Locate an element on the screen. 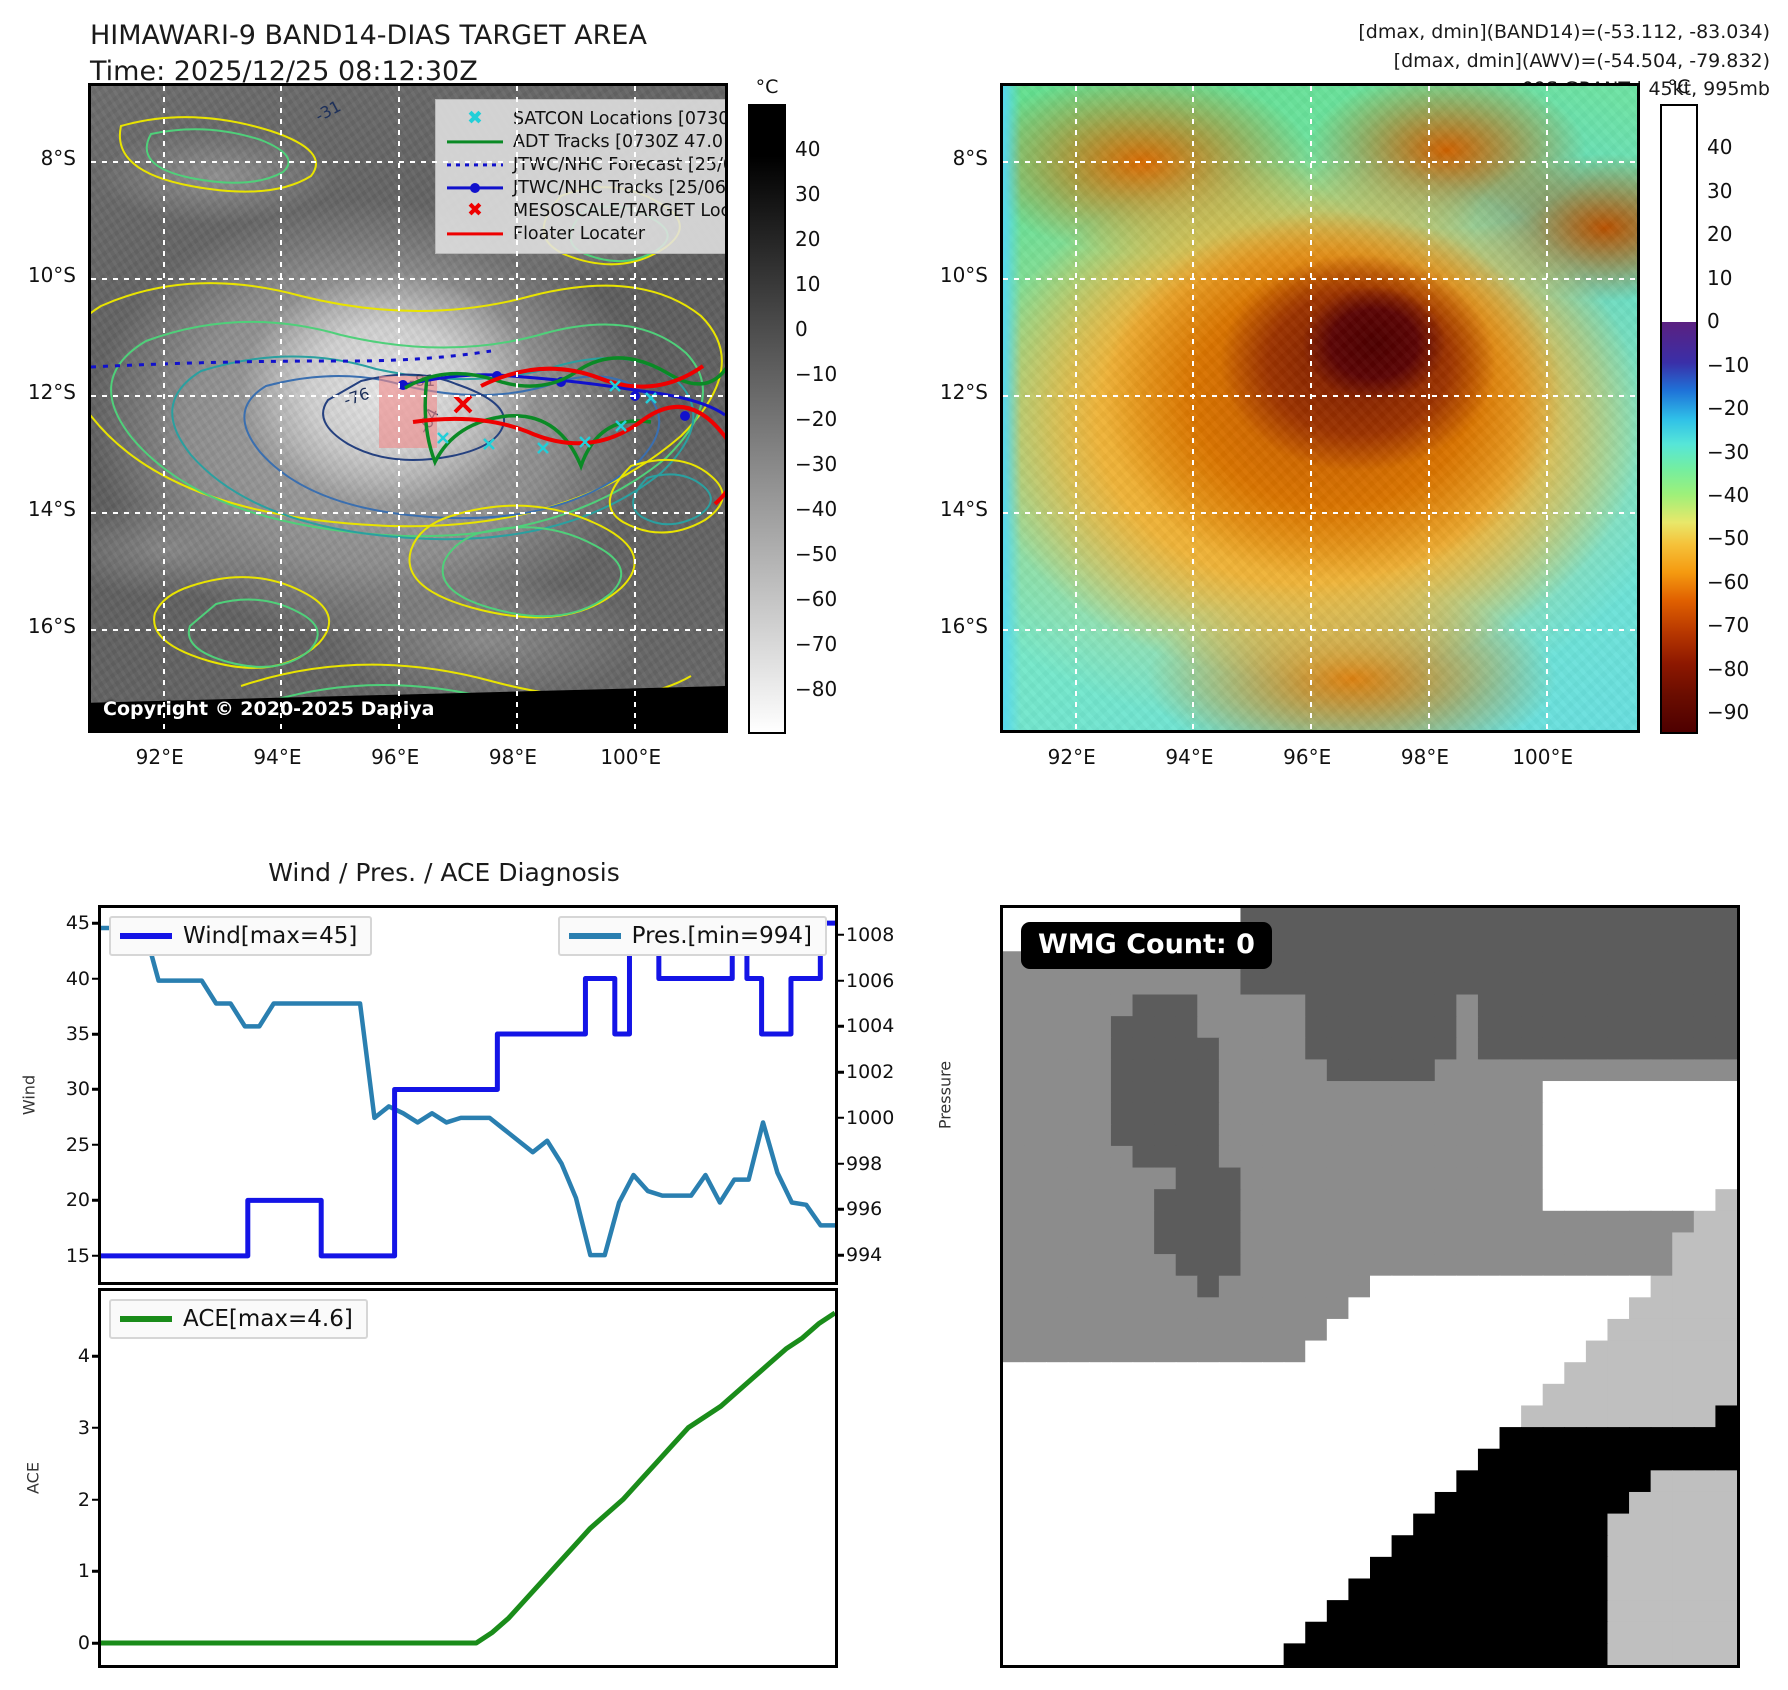  dmax-dmin-band14: [dmax, dmin](BAND14)=(-53.112, -83.034) is located at coordinates (1564, 32).